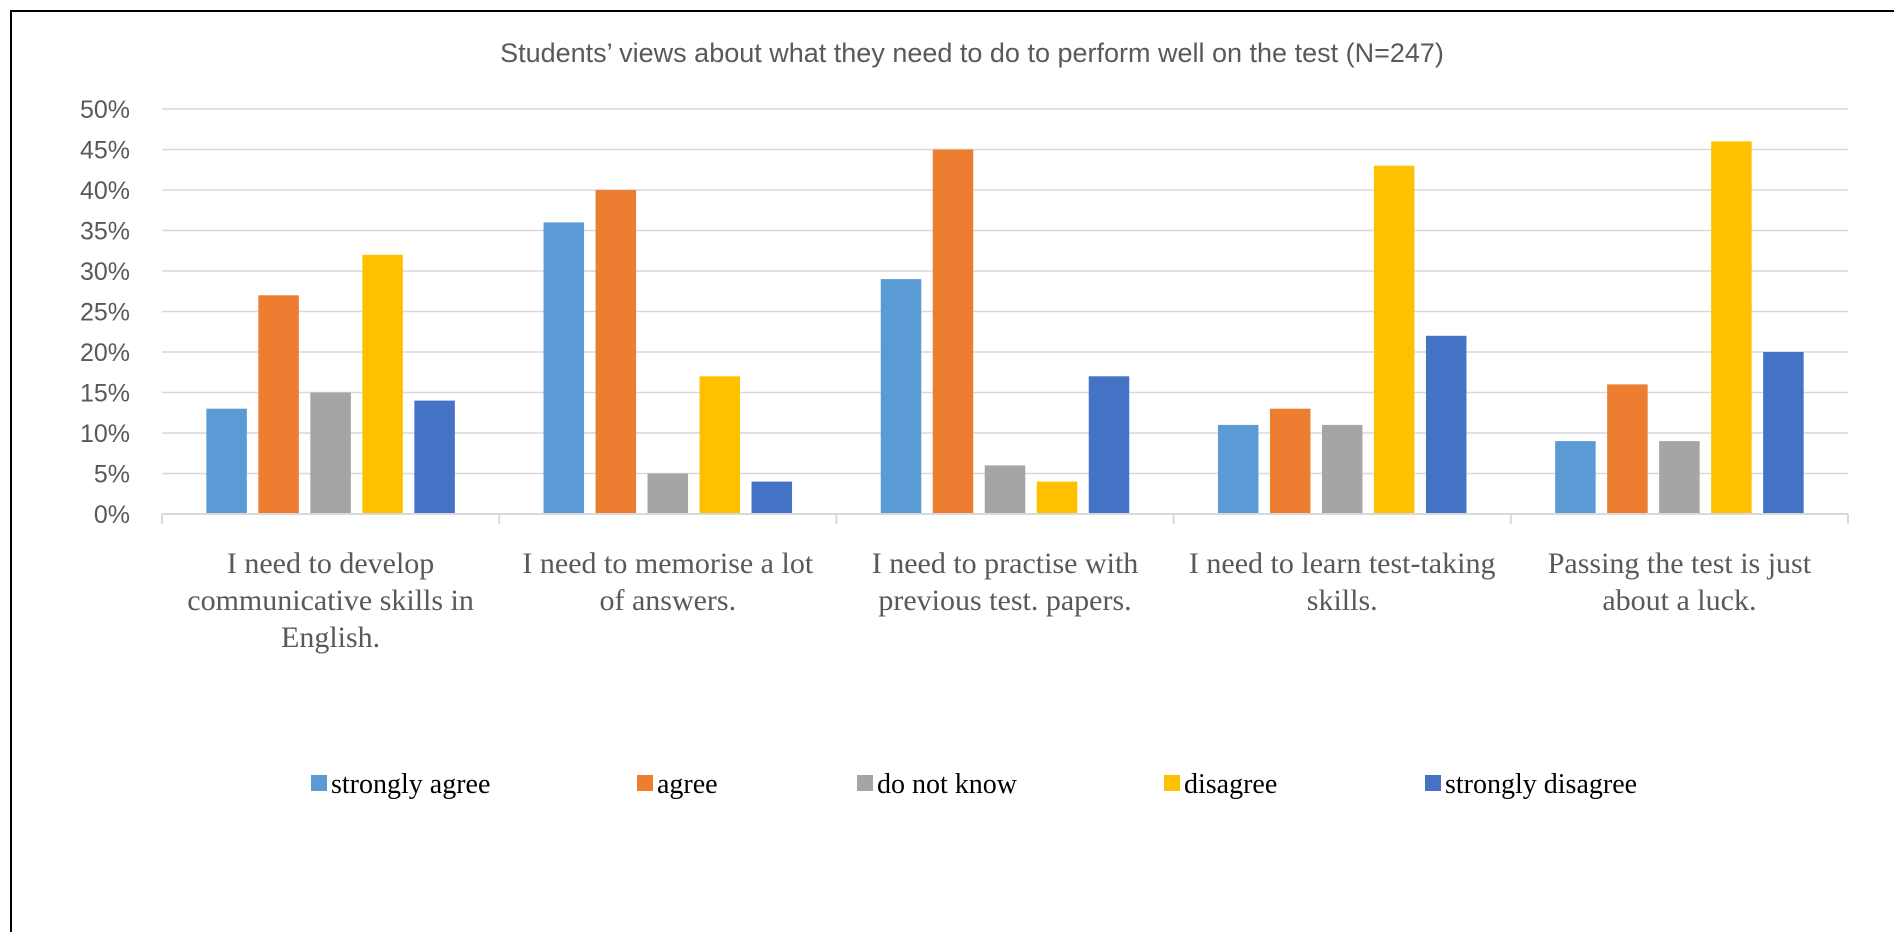 Image resolution: width=1894 pixels, height=932 pixels. What do you see at coordinates (330, 563) in the screenshot?
I see `x-category-label: I need to develop` at bounding box center [330, 563].